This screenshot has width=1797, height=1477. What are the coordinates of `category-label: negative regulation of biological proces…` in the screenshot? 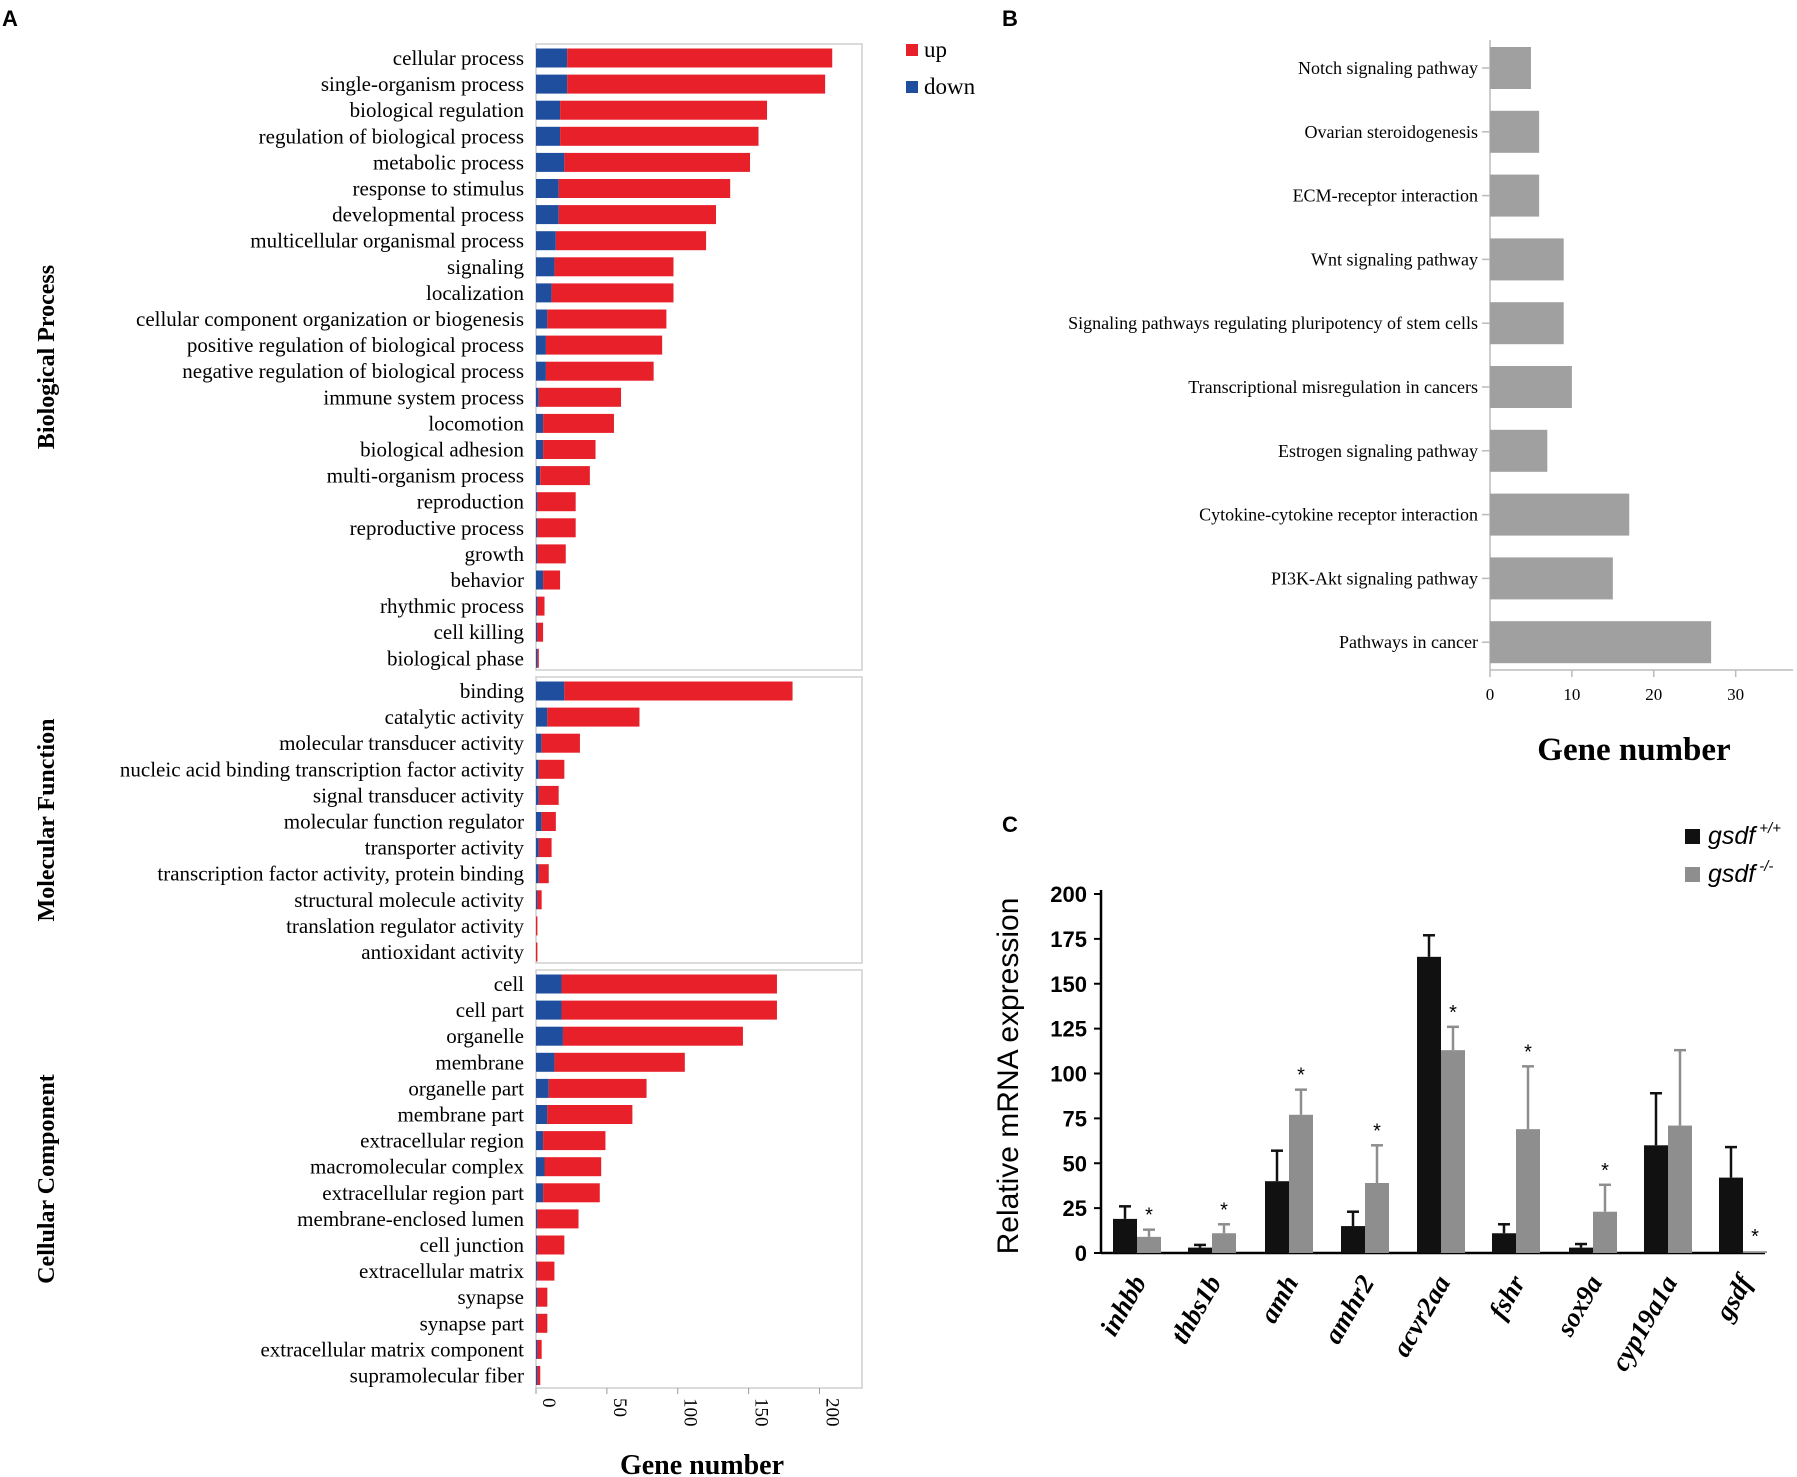 It's located at (353, 371).